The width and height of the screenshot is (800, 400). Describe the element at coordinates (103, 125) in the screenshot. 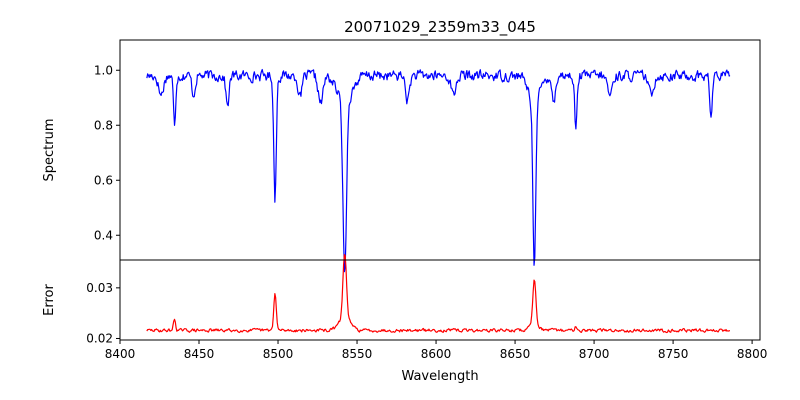

I see `spectrum-y-tick-label: 0.8` at that location.